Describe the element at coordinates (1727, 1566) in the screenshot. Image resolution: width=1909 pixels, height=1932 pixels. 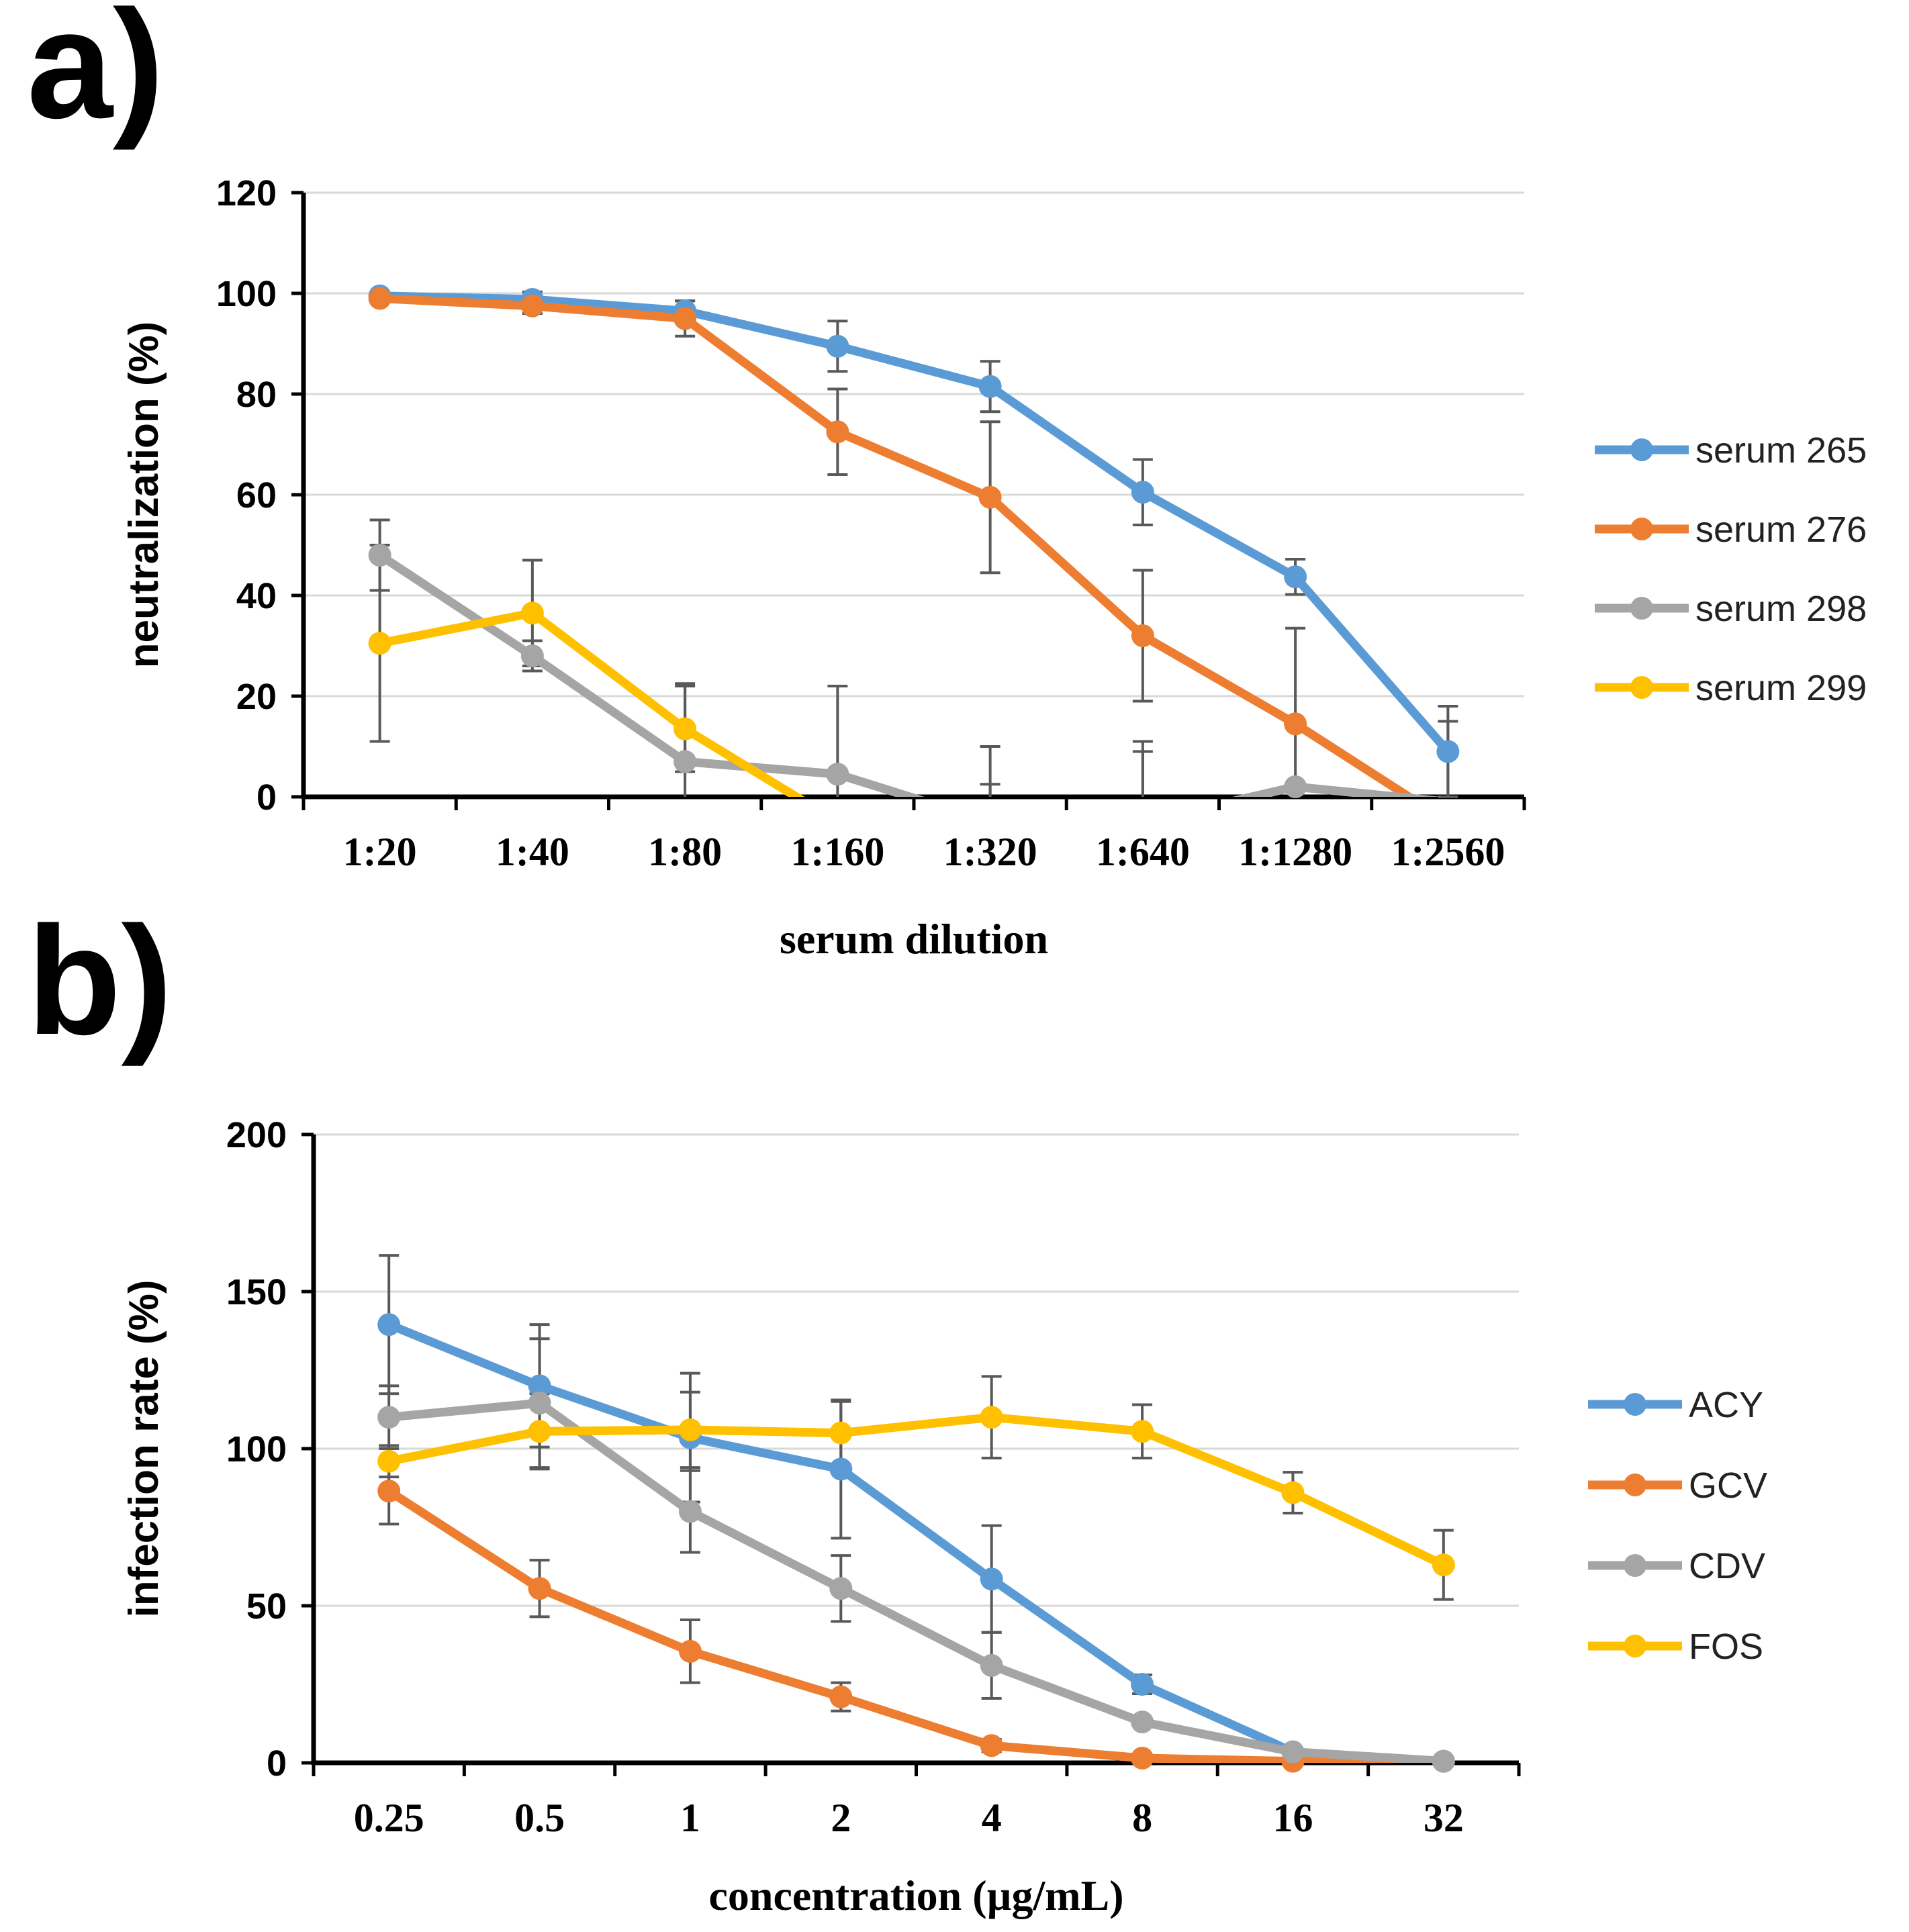
I see `legend-label: CDV` at that location.